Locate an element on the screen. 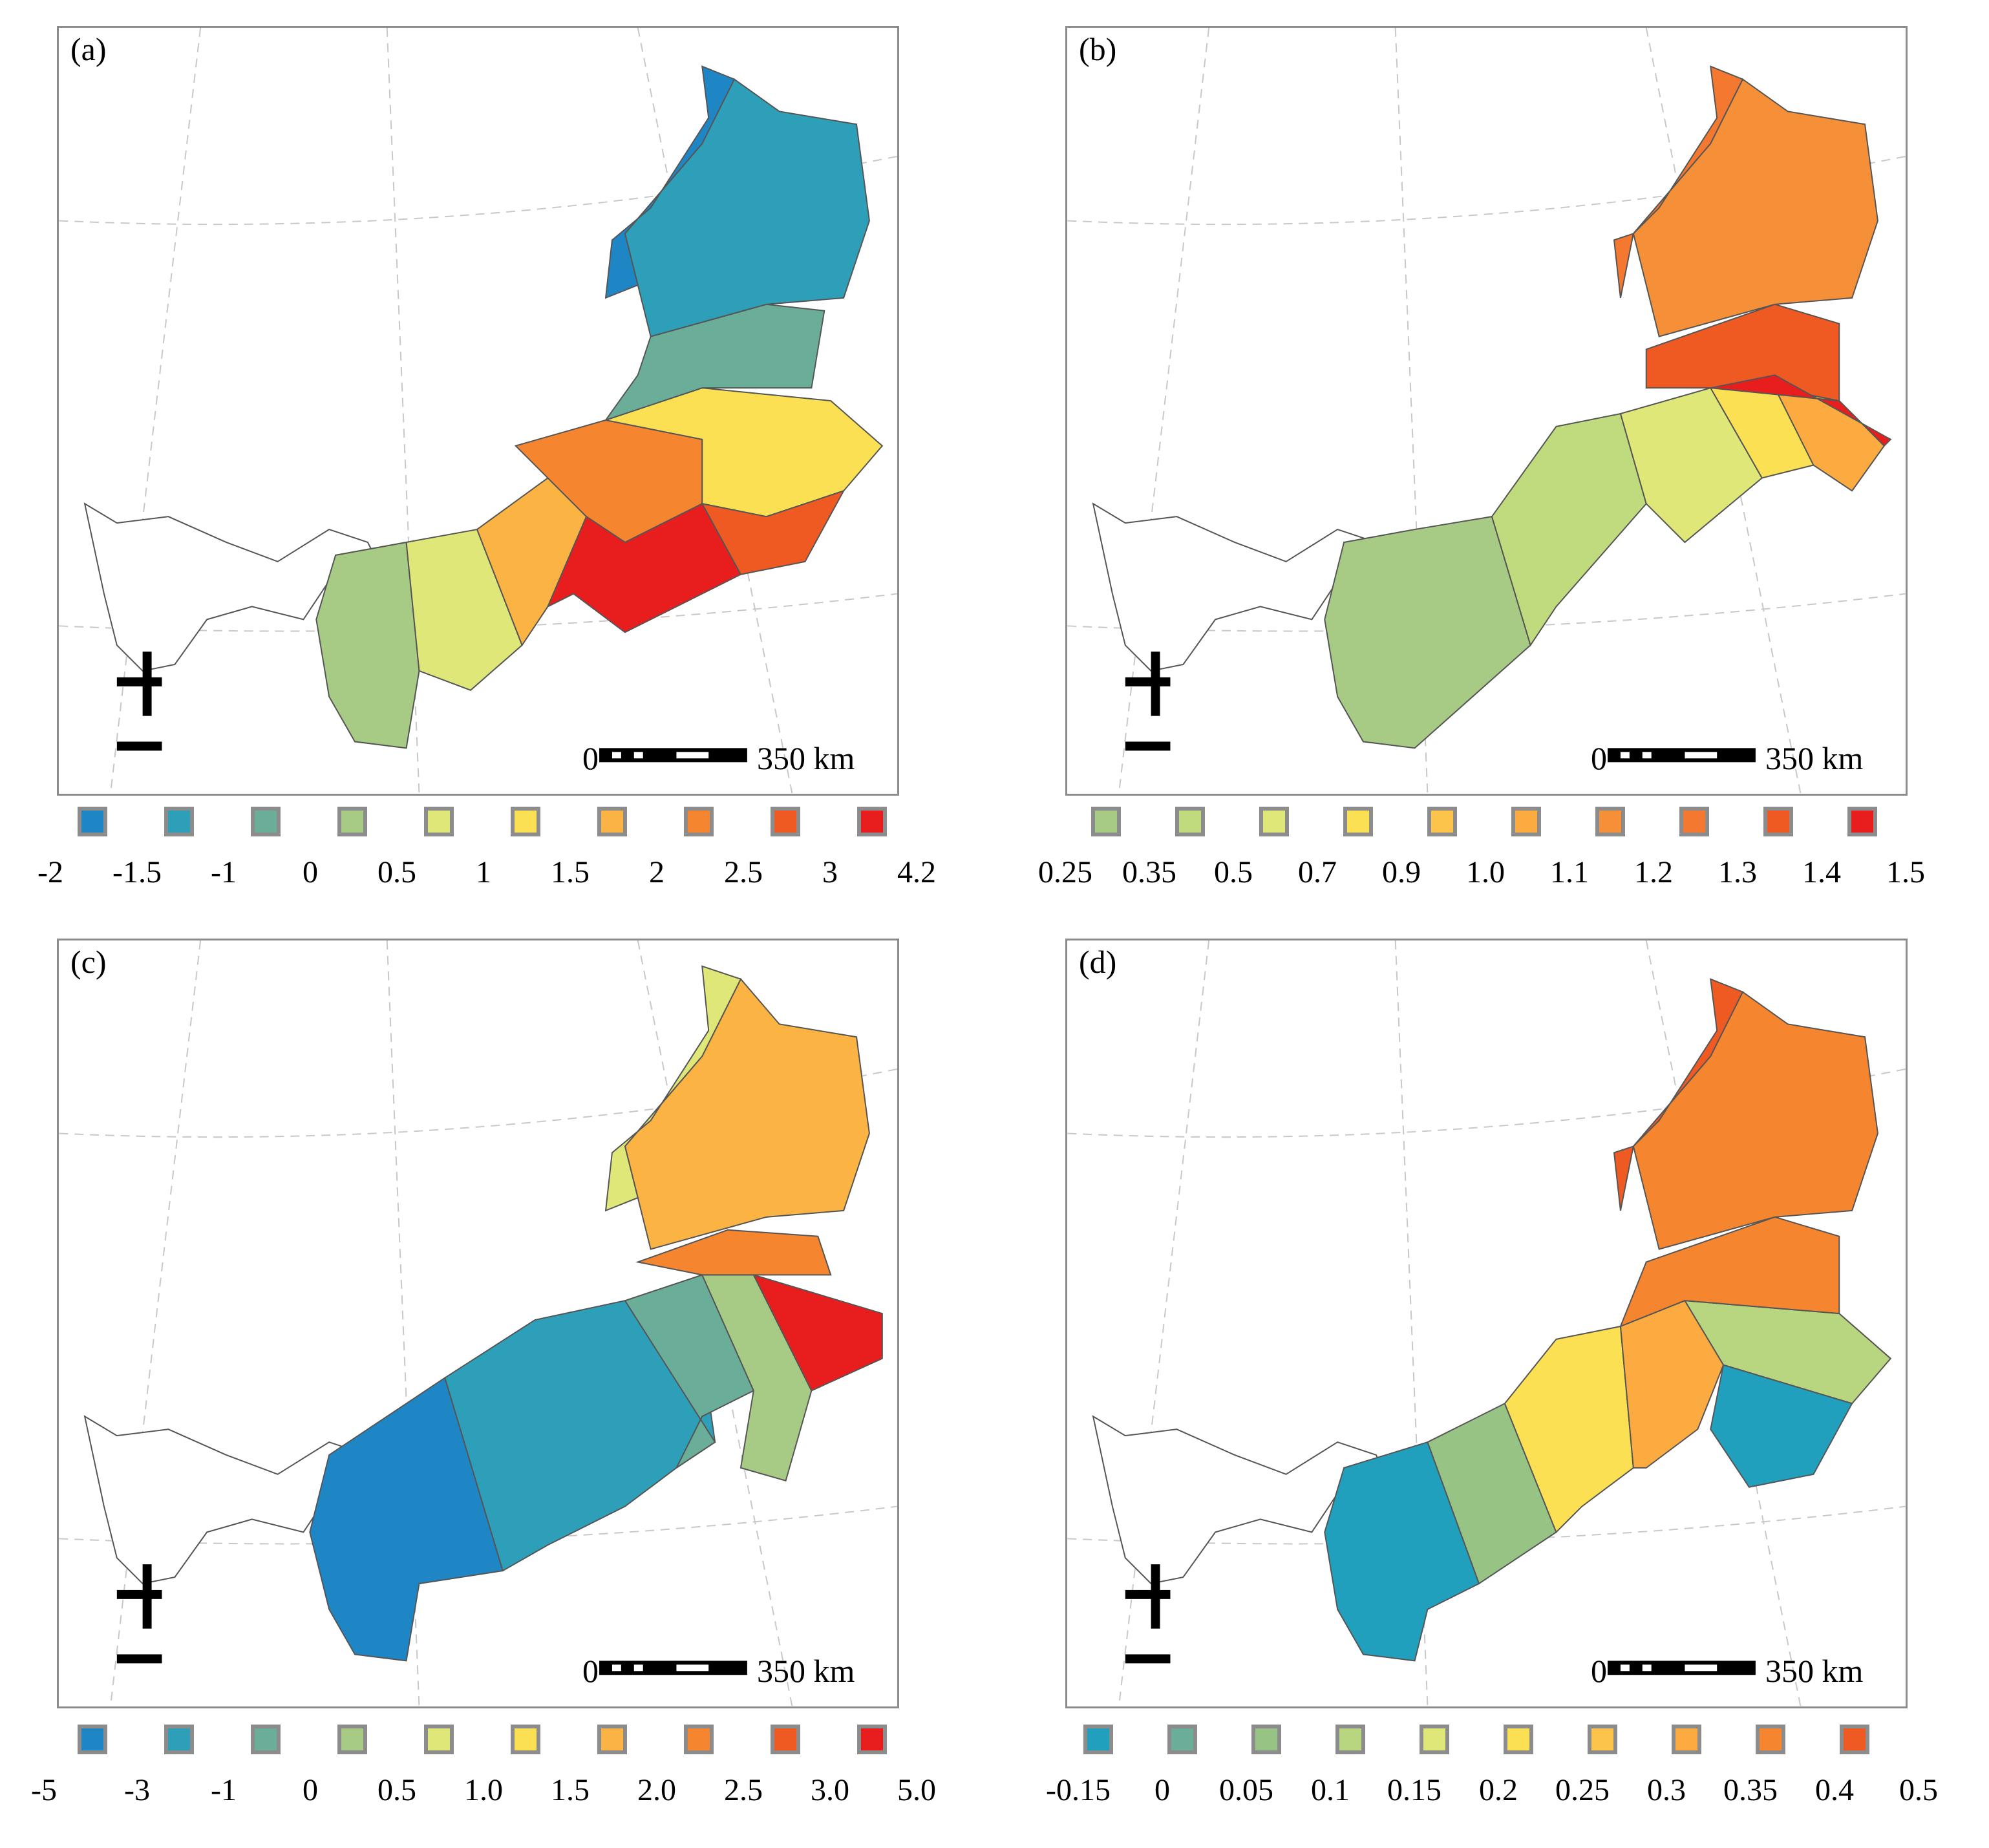  legend-tick: -0.15 is located at coordinates (1078, 1790).